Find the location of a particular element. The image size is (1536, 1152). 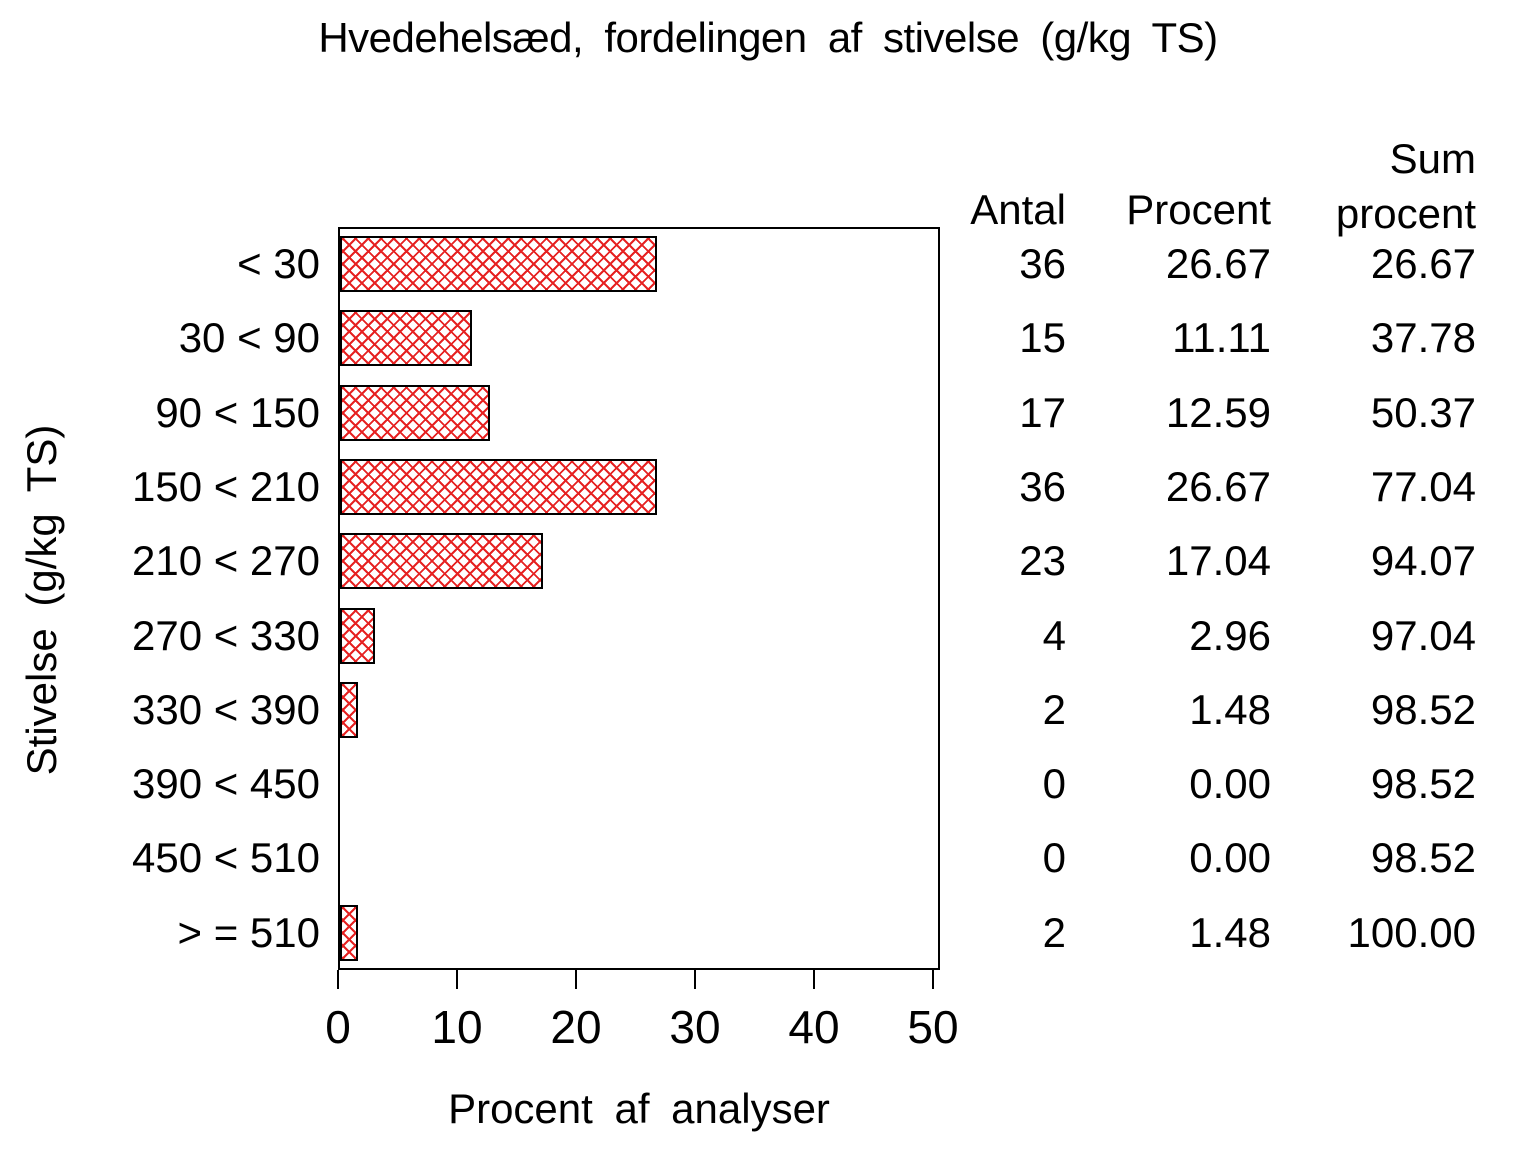

procent-value: 12.59 is located at coordinates (1218, 412).